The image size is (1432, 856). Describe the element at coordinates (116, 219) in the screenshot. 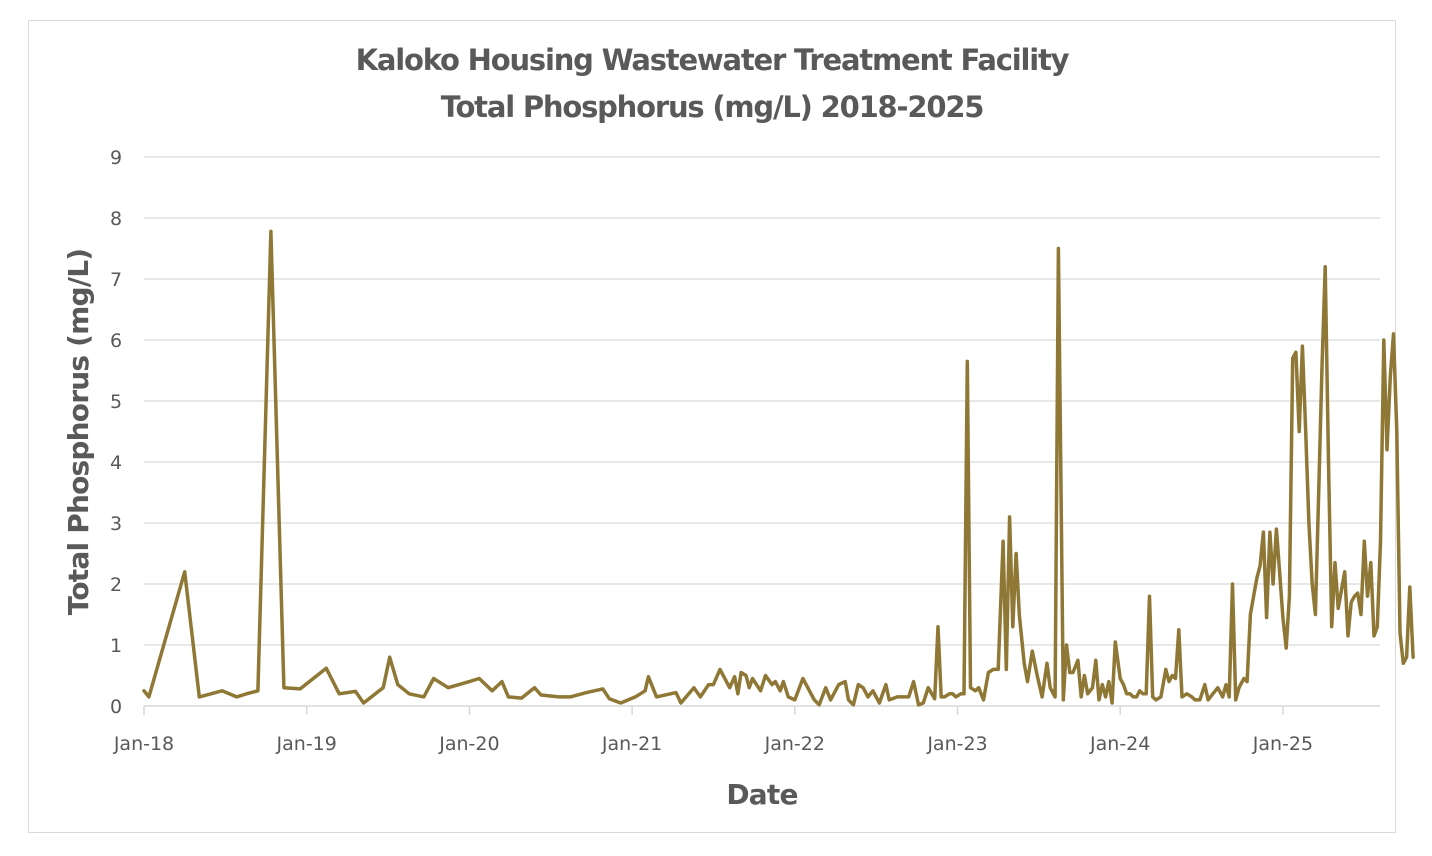

I see `y-tick-label: 8` at that location.